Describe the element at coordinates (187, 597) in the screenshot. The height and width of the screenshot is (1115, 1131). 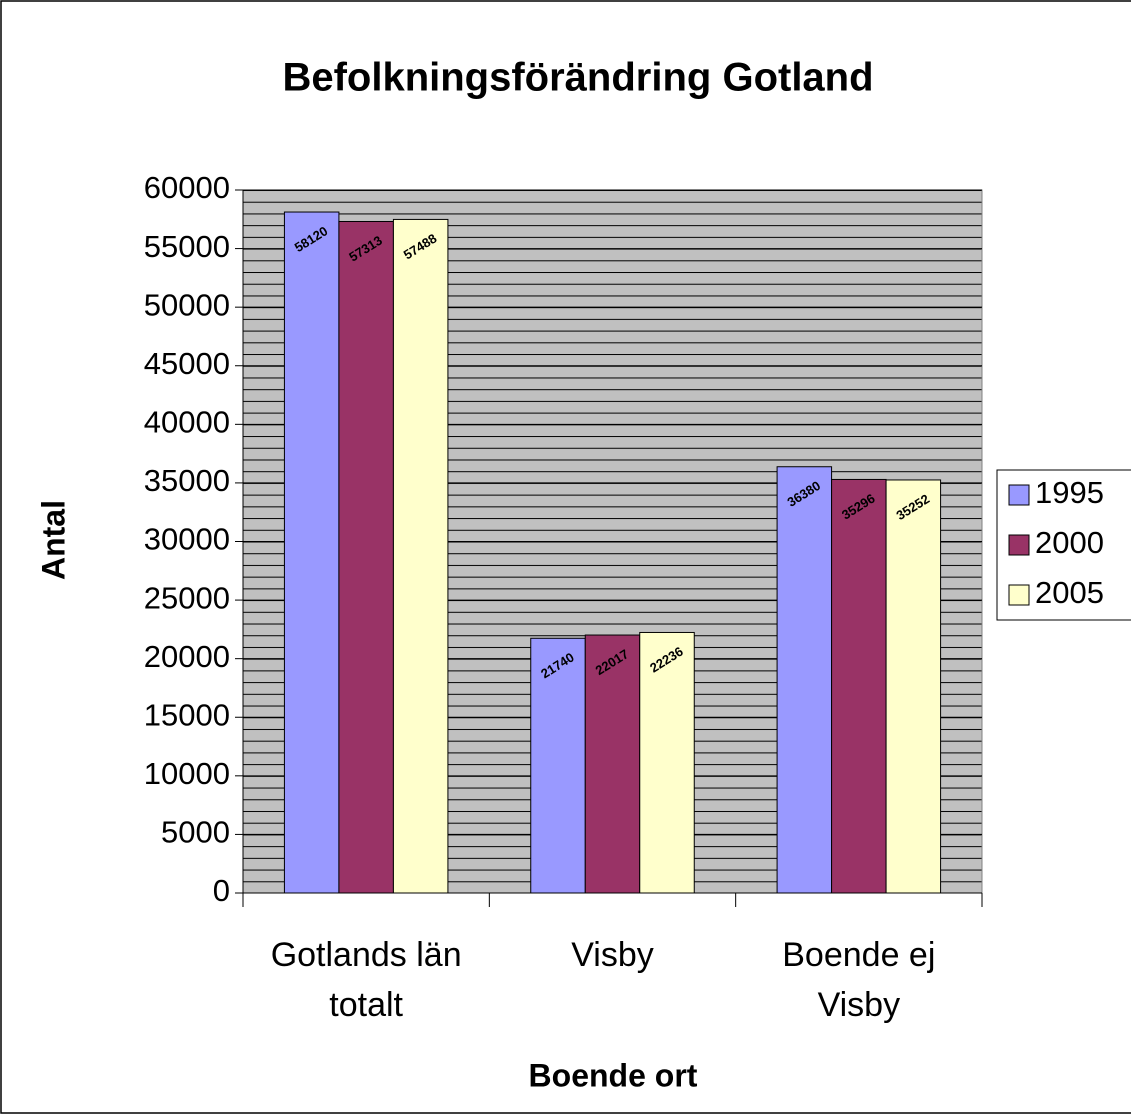
I see `y-tick-label: 25000` at that location.